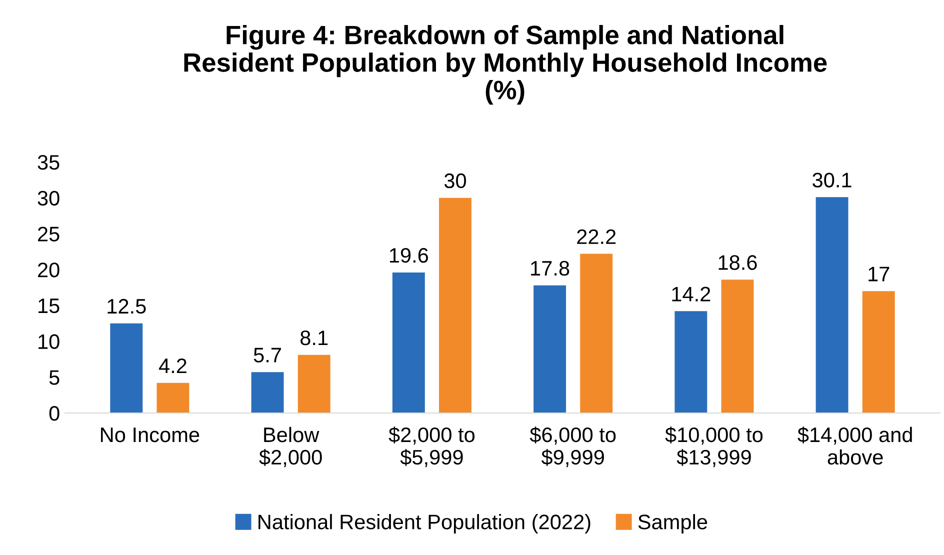 The height and width of the screenshot is (555, 944). What do you see at coordinates (267, 355) in the screenshot?
I see `data-label: 5.7` at bounding box center [267, 355].